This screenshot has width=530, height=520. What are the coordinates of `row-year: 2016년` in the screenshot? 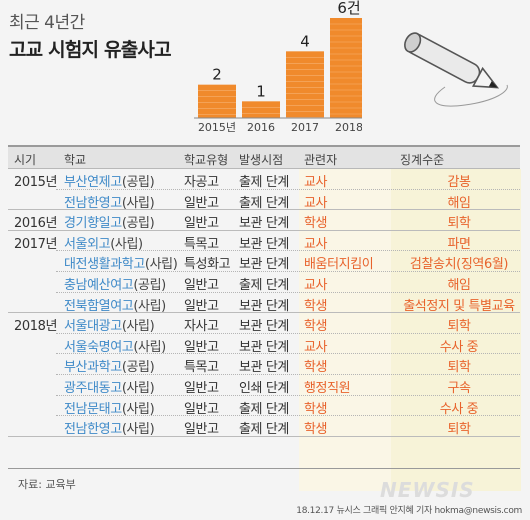 It's located at (36, 224).